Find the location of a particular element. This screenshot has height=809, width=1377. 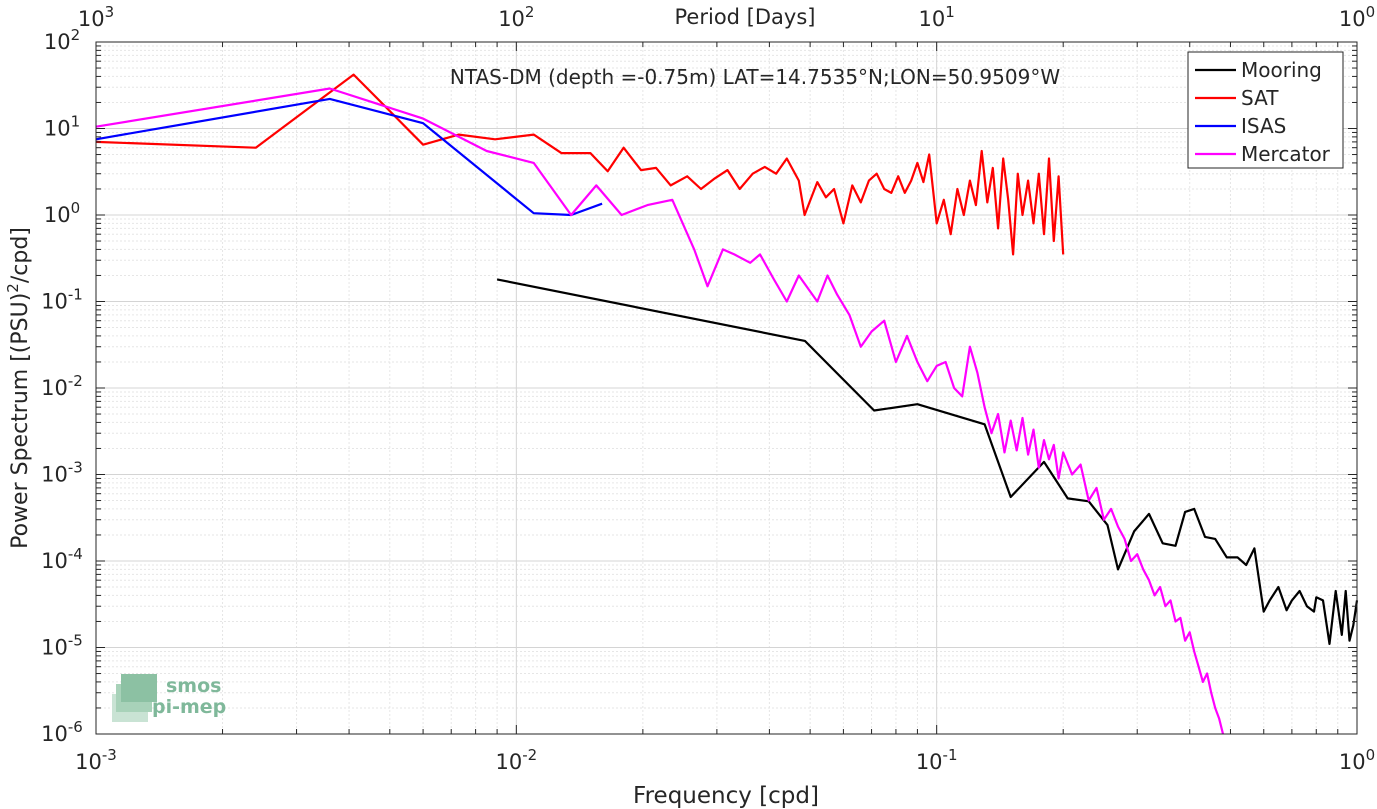

series-line-isas is located at coordinates (349, 157).